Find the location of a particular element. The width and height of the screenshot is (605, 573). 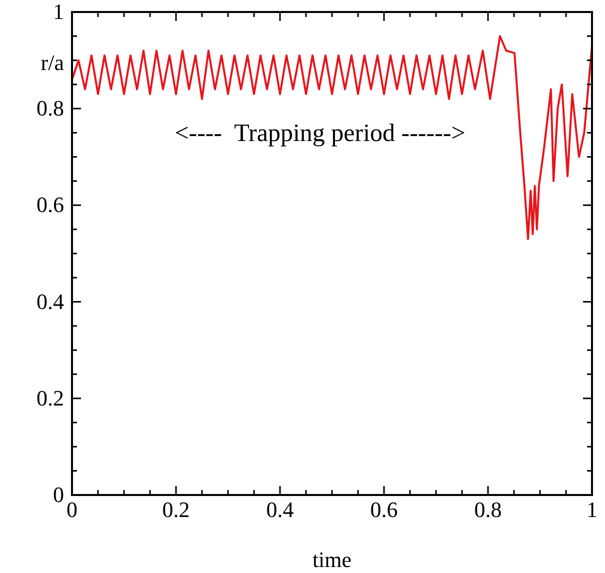

y-tick-label: 0.6 is located at coordinates (50, 205).